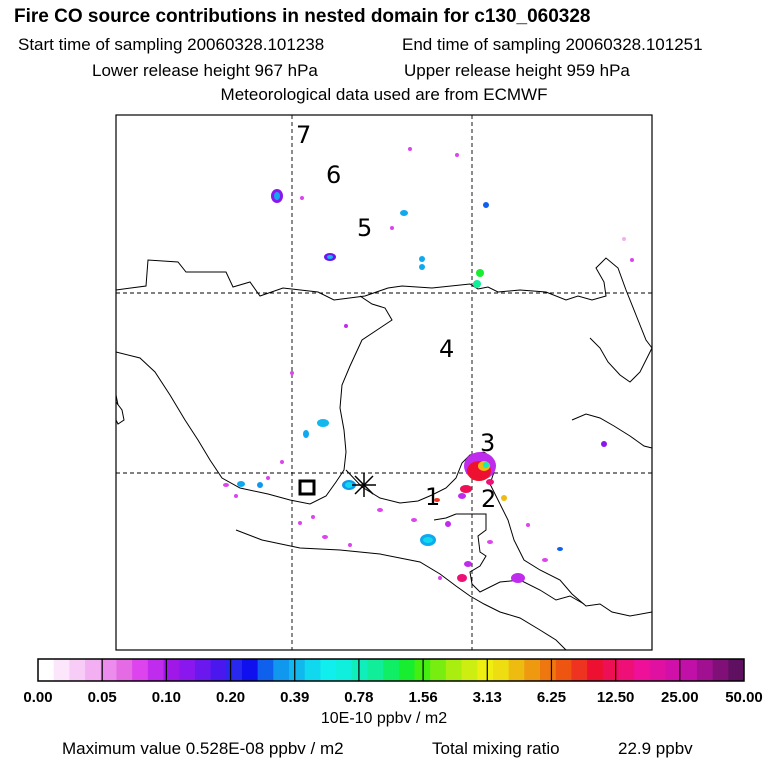 The width and height of the screenshot is (768, 768). What do you see at coordinates (744, 697) in the screenshot?
I see `colorbar-tick-label: 50.00` at bounding box center [744, 697].